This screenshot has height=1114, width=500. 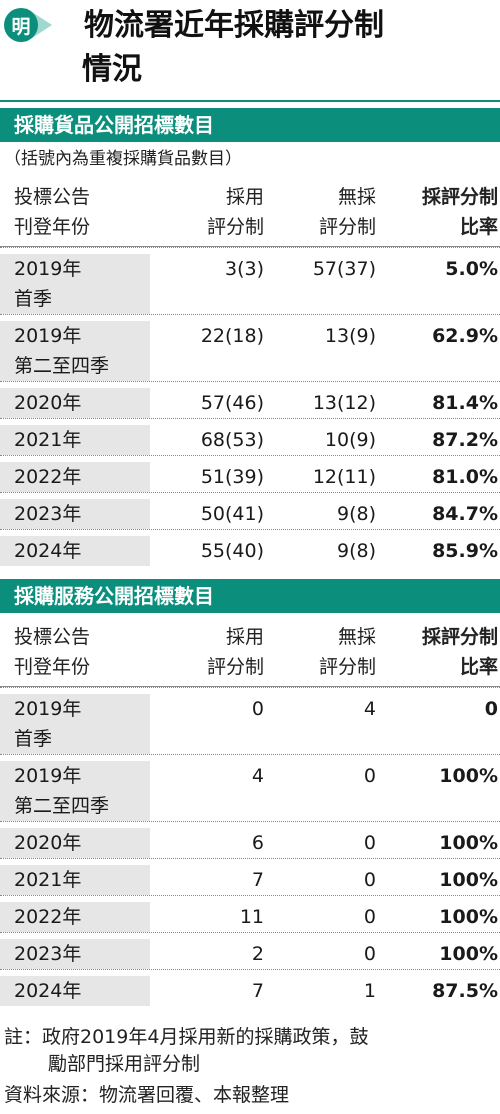 I want to click on title-line-1: 物流署近年採購評分制, so click(x=234, y=25).